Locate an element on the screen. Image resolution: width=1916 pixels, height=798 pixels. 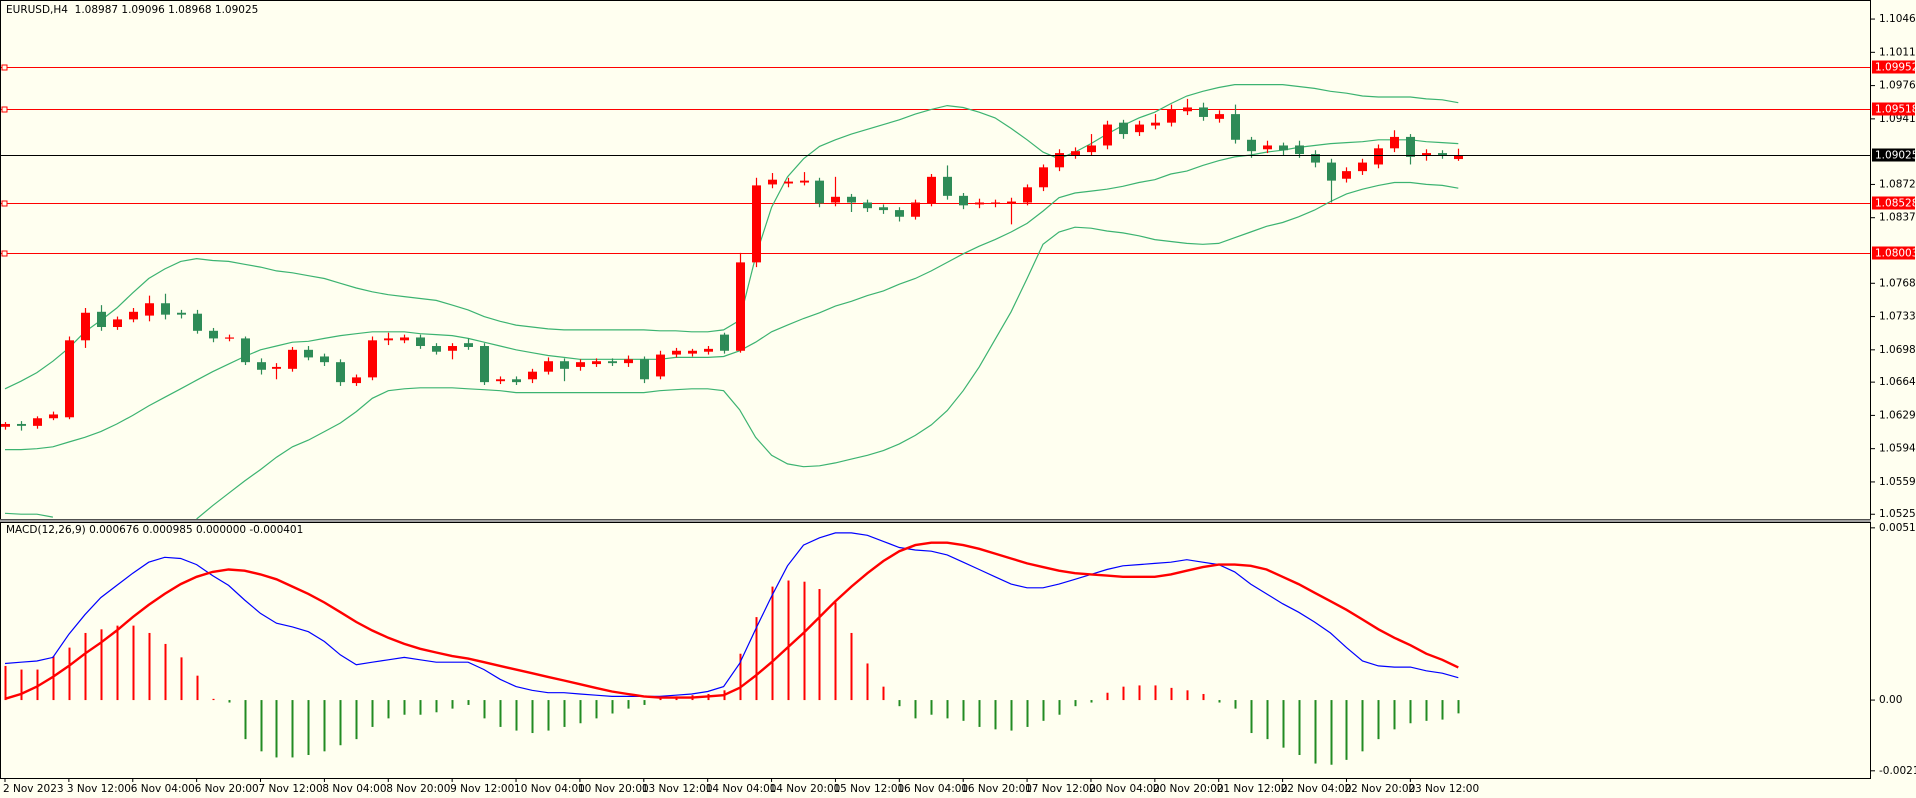
level-label: 1.08003 is located at coordinates (1895, 254).